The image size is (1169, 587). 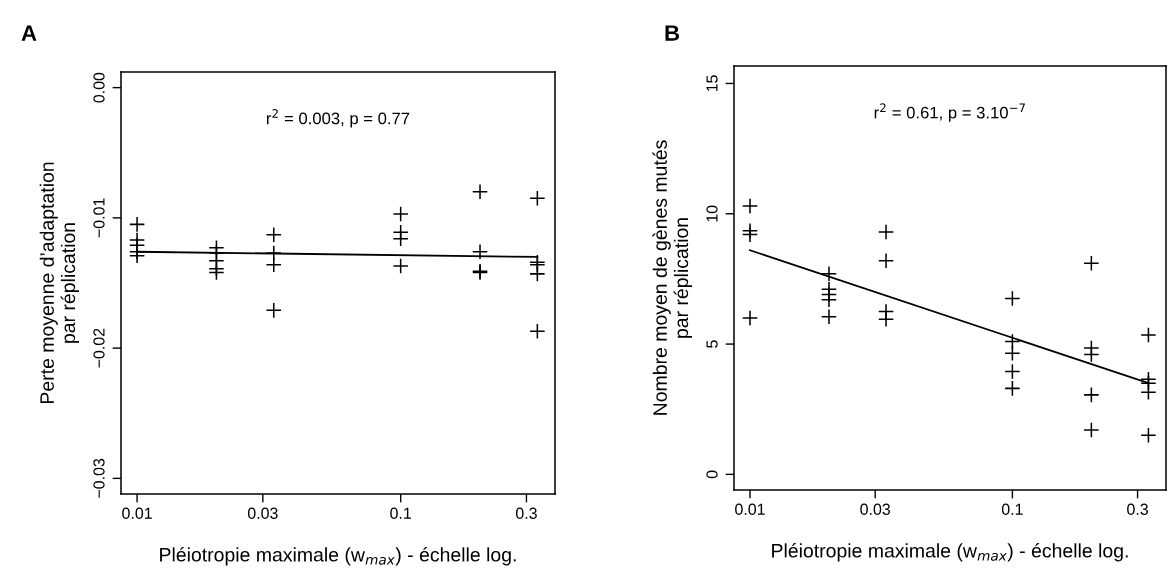 What do you see at coordinates (712, 213) in the screenshot?
I see `y-tick-label: 10` at bounding box center [712, 213].